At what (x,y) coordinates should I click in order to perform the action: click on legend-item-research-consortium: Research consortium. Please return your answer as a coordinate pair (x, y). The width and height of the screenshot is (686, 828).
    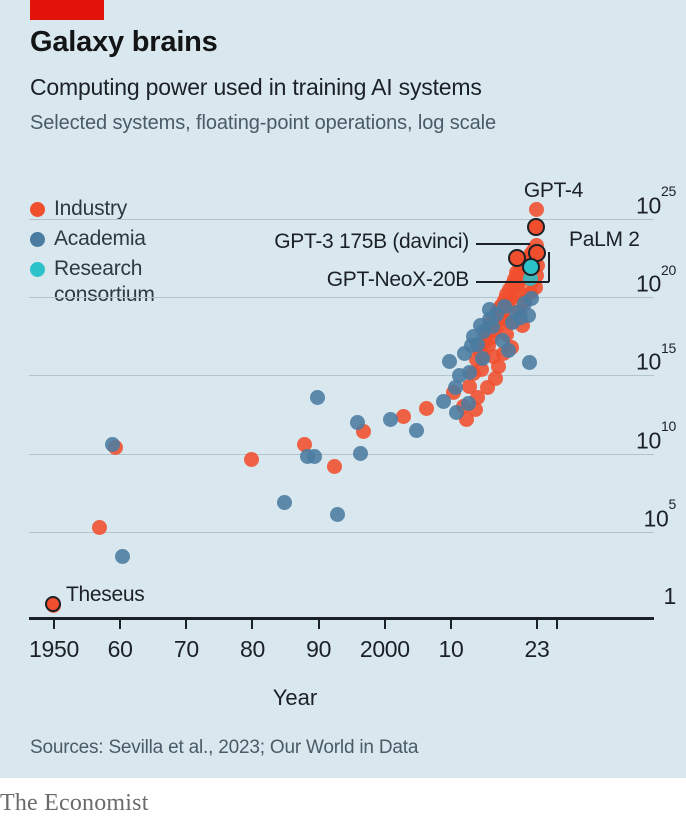
    Looking at the image, I should click on (92, 282).